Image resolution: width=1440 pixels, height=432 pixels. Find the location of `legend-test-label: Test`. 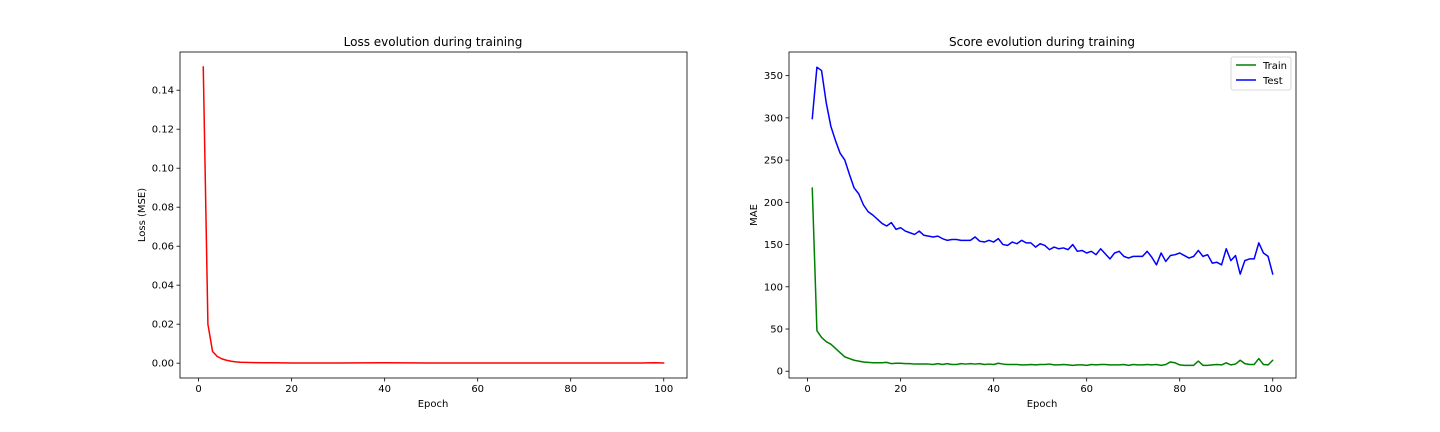

legend-test-label: Test is located at coordinates (1272, 81).